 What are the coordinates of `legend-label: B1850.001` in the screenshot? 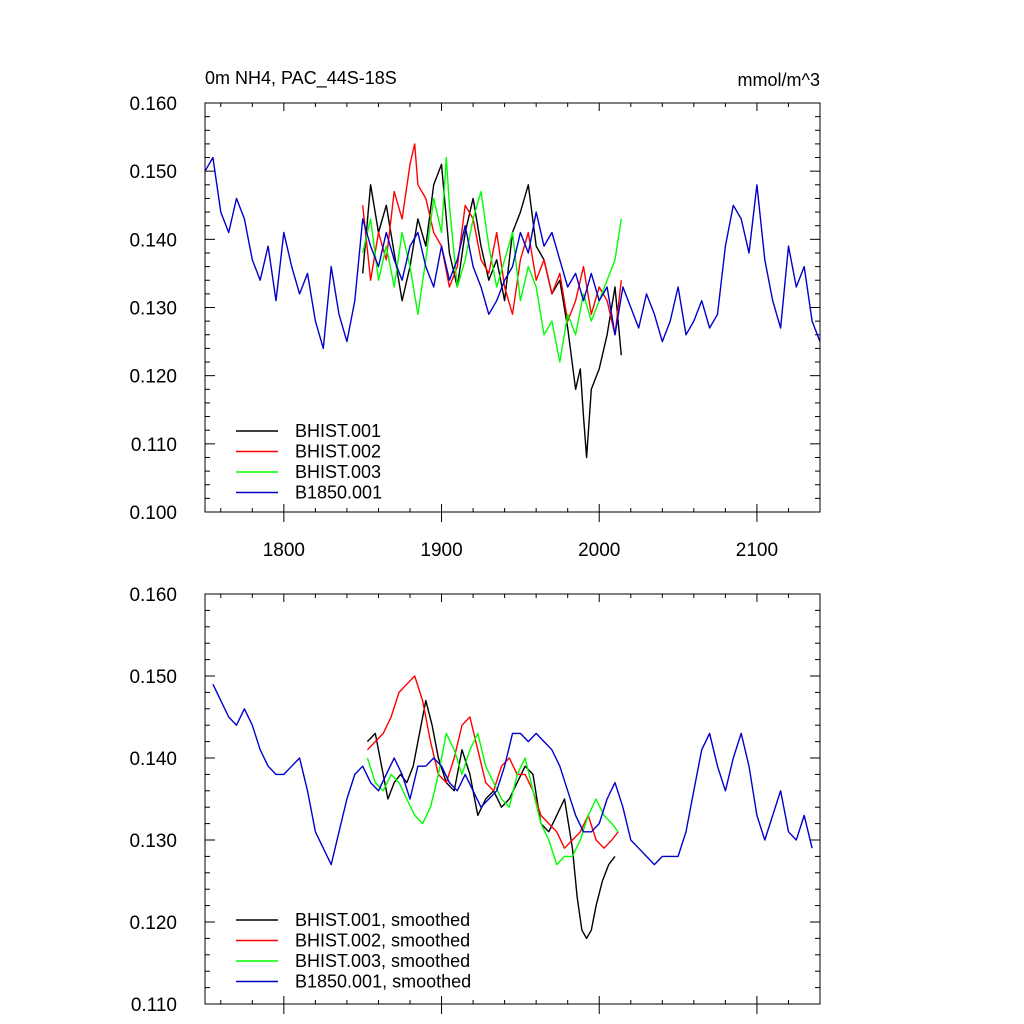 It's located at (338, 493).